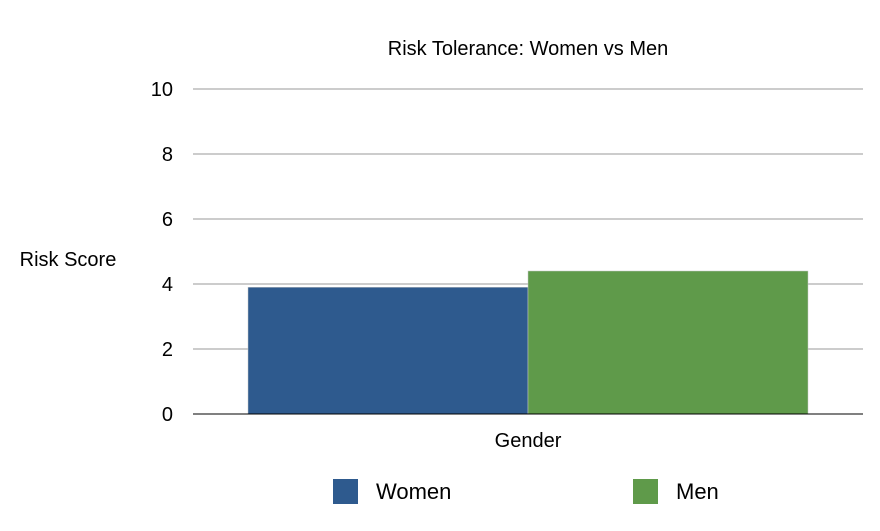 This screenshot has width=880, height=531. What do you see at coordinates (528, 441) in the screenshot?
I see `x-axis-label: Gender` at bounding box center [528, 441].